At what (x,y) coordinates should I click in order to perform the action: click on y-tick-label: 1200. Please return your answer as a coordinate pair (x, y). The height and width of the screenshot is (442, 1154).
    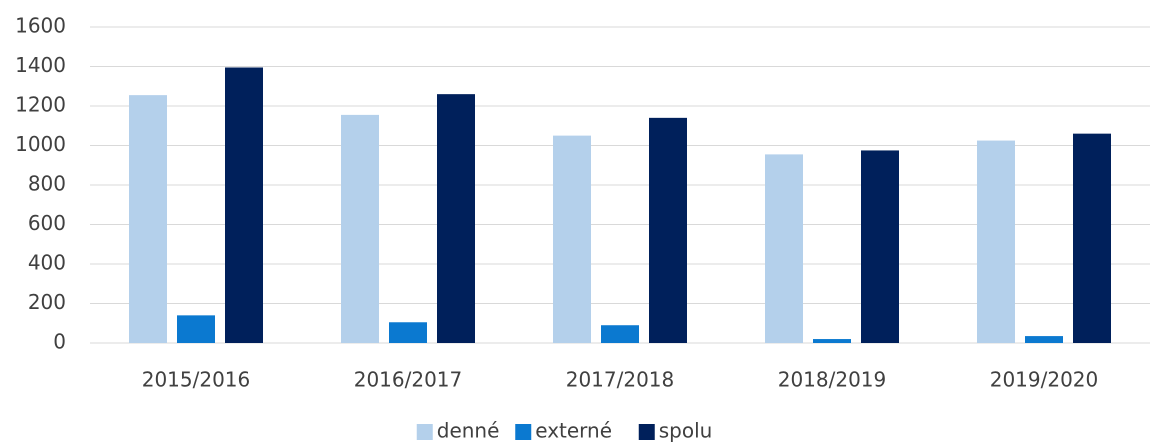
    Looking at the image, I should click on (40, 105).